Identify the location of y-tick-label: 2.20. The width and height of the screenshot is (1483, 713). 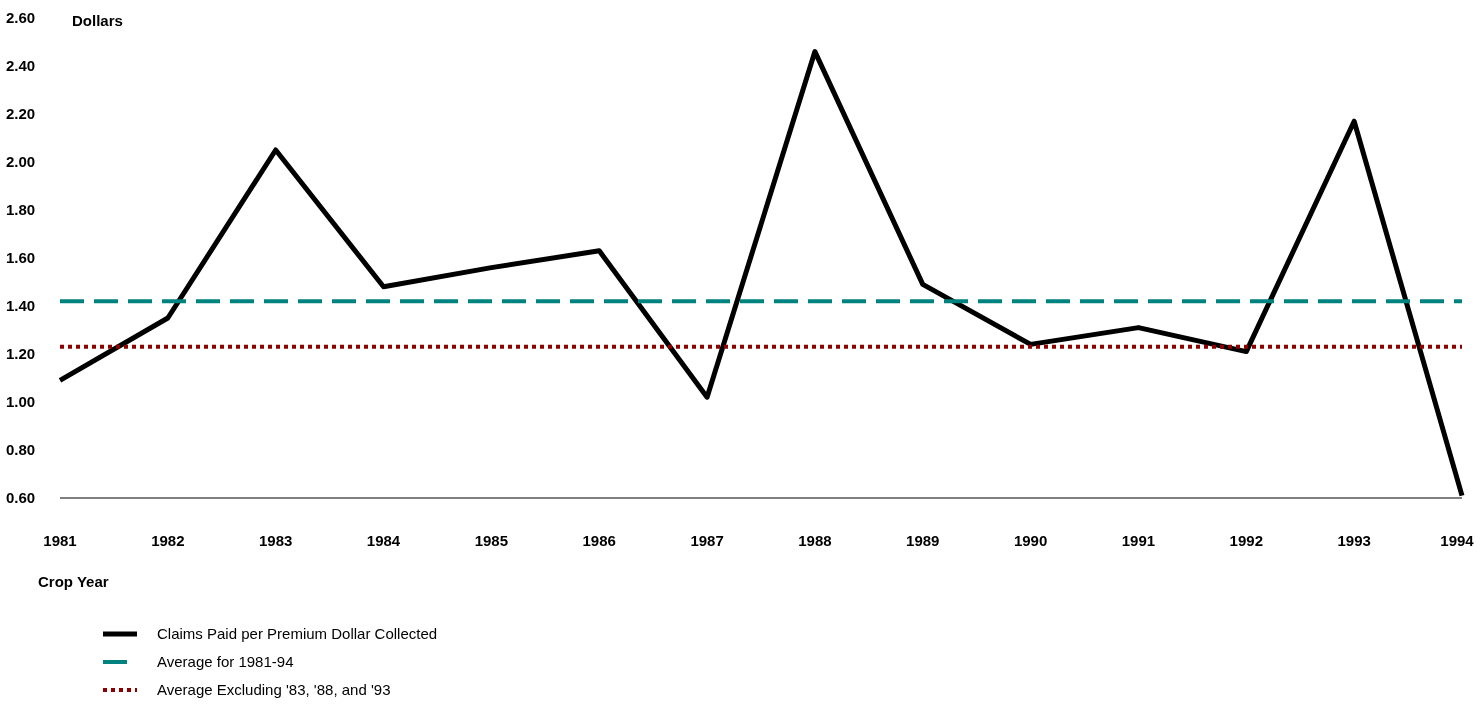
(21, 114).